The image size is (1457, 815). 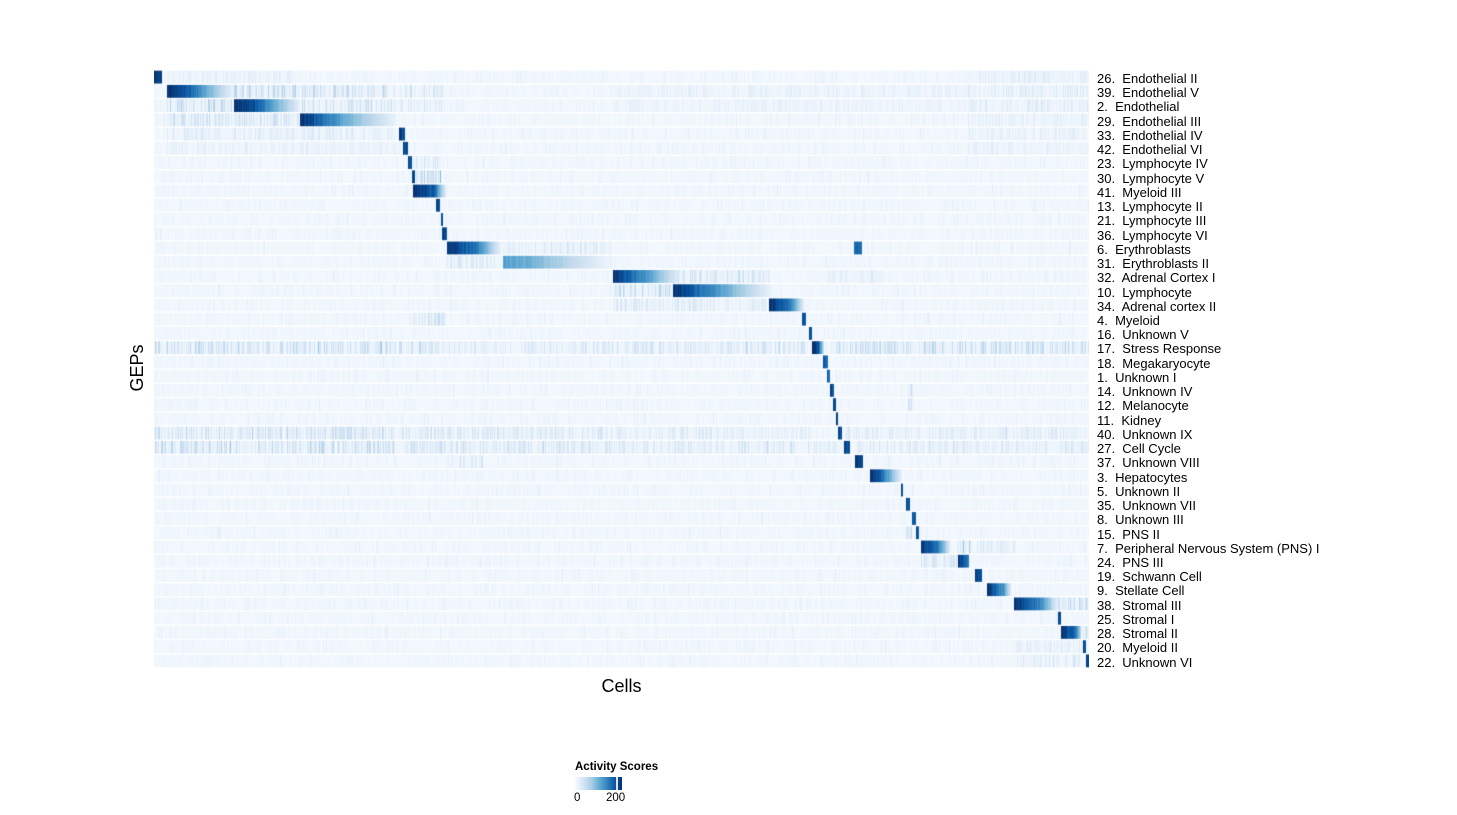 I want to click on gep-row-label: 41. Myeloid III, so click(x=1139, y=192).